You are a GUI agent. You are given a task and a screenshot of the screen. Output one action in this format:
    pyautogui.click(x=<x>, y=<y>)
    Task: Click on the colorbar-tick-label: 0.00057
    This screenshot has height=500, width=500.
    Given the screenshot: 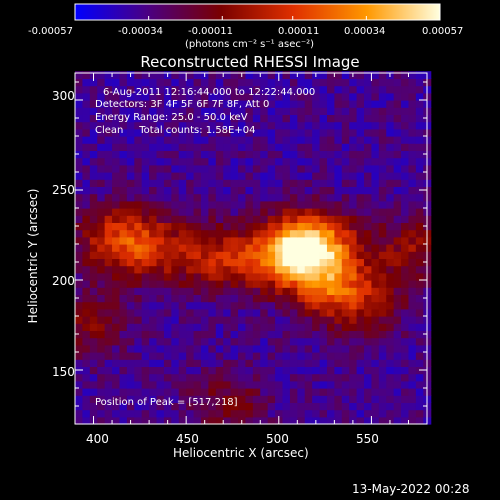 What is the action you would take?
    pyautogui.click(x=443, y=31)
    